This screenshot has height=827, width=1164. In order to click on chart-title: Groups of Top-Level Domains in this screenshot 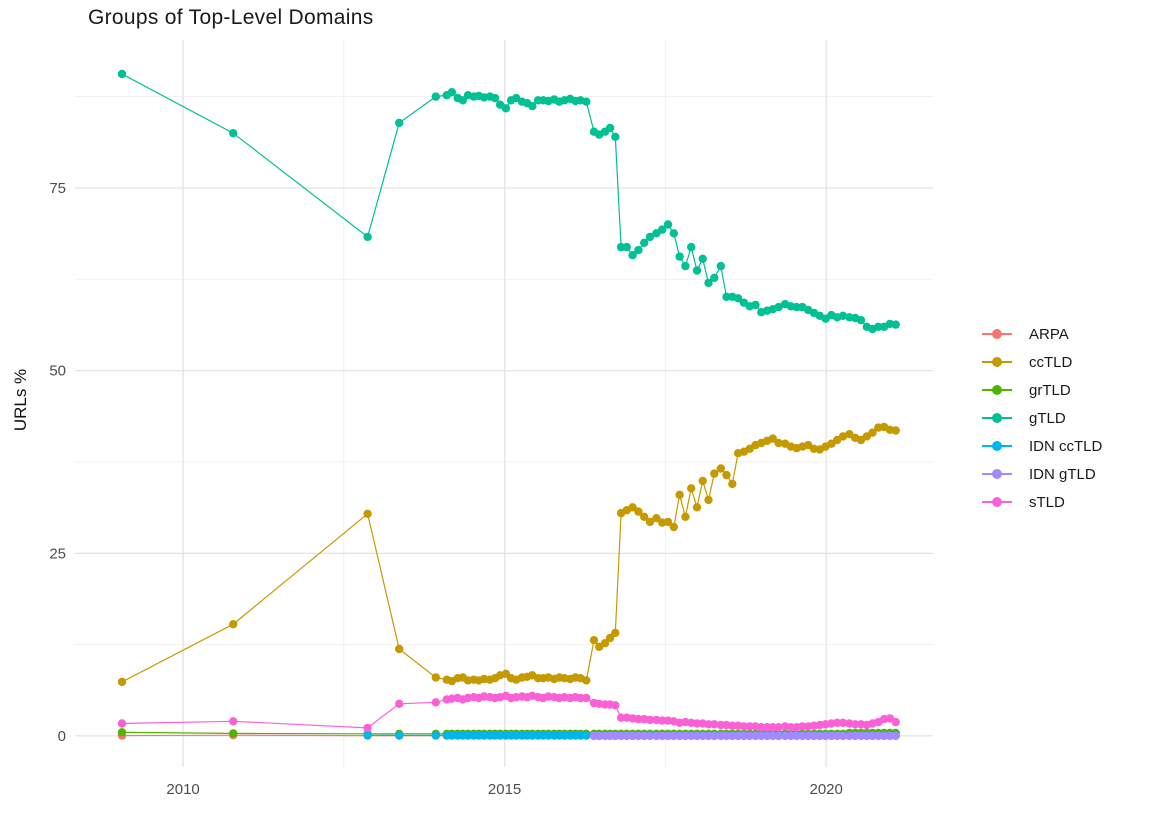, I will do `click(231, 17)`.